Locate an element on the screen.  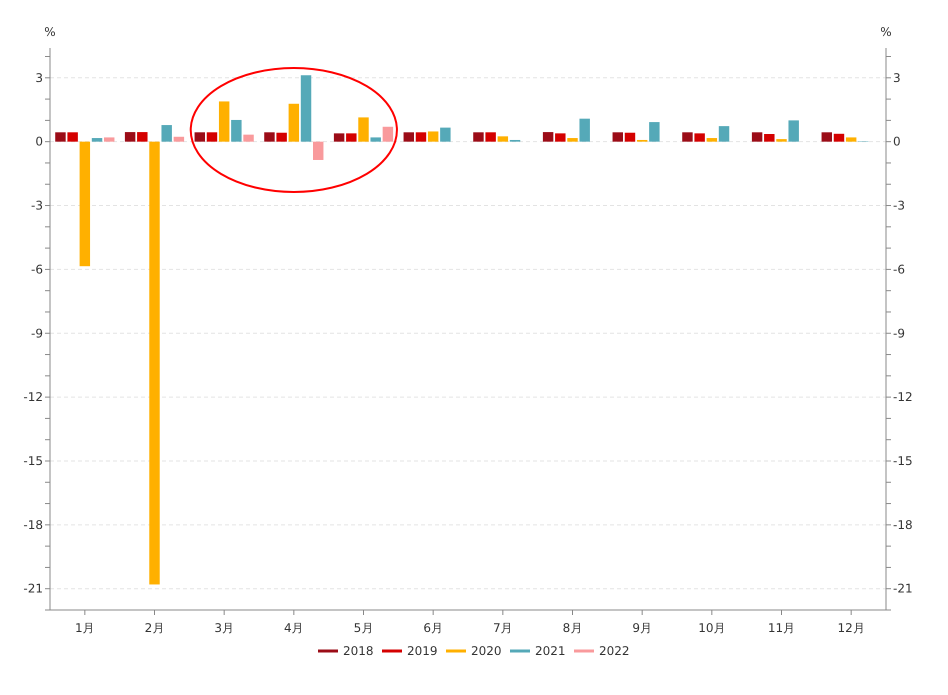
y2-tick-label: -21 is located at coordinates (903, 589).